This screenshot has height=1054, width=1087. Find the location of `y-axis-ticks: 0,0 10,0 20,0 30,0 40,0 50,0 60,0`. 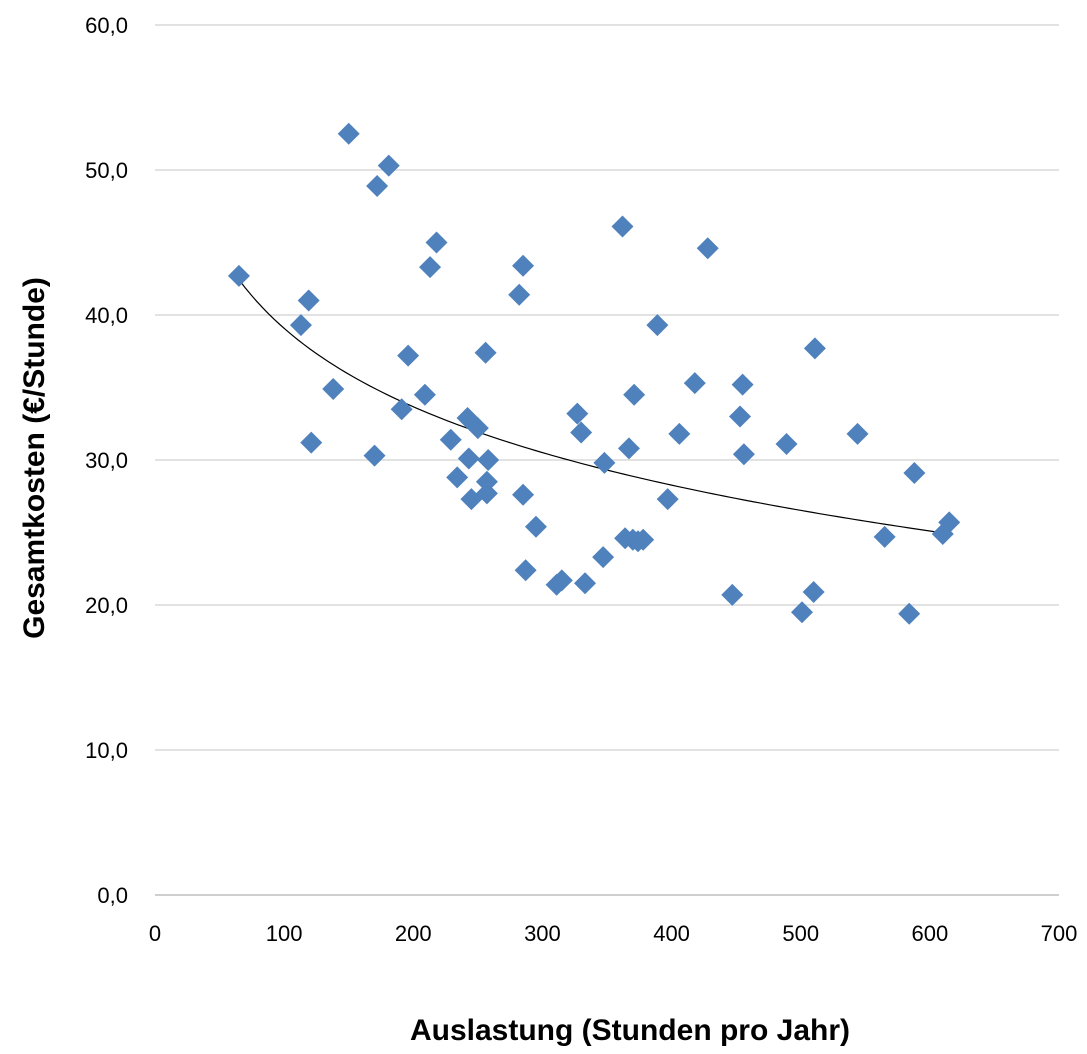

y-axis-ticks: 0,0 10,0 20,0 30,0 40,0 50,0 60,0 is located at coordinates (106, 460).